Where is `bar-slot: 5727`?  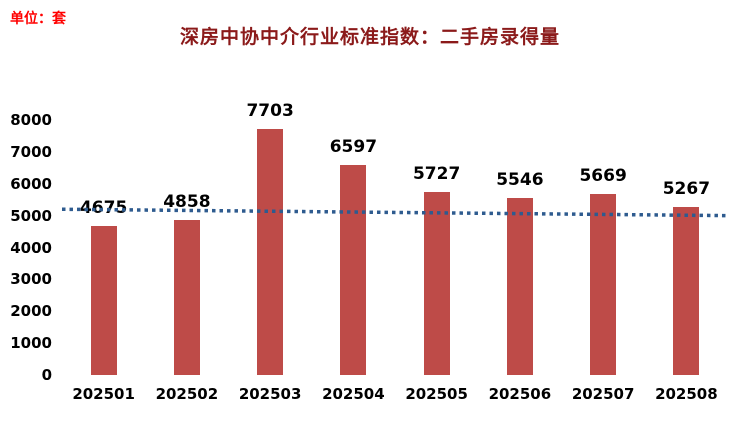
bar-slot: 5727 is located at coordinates (436, 247).